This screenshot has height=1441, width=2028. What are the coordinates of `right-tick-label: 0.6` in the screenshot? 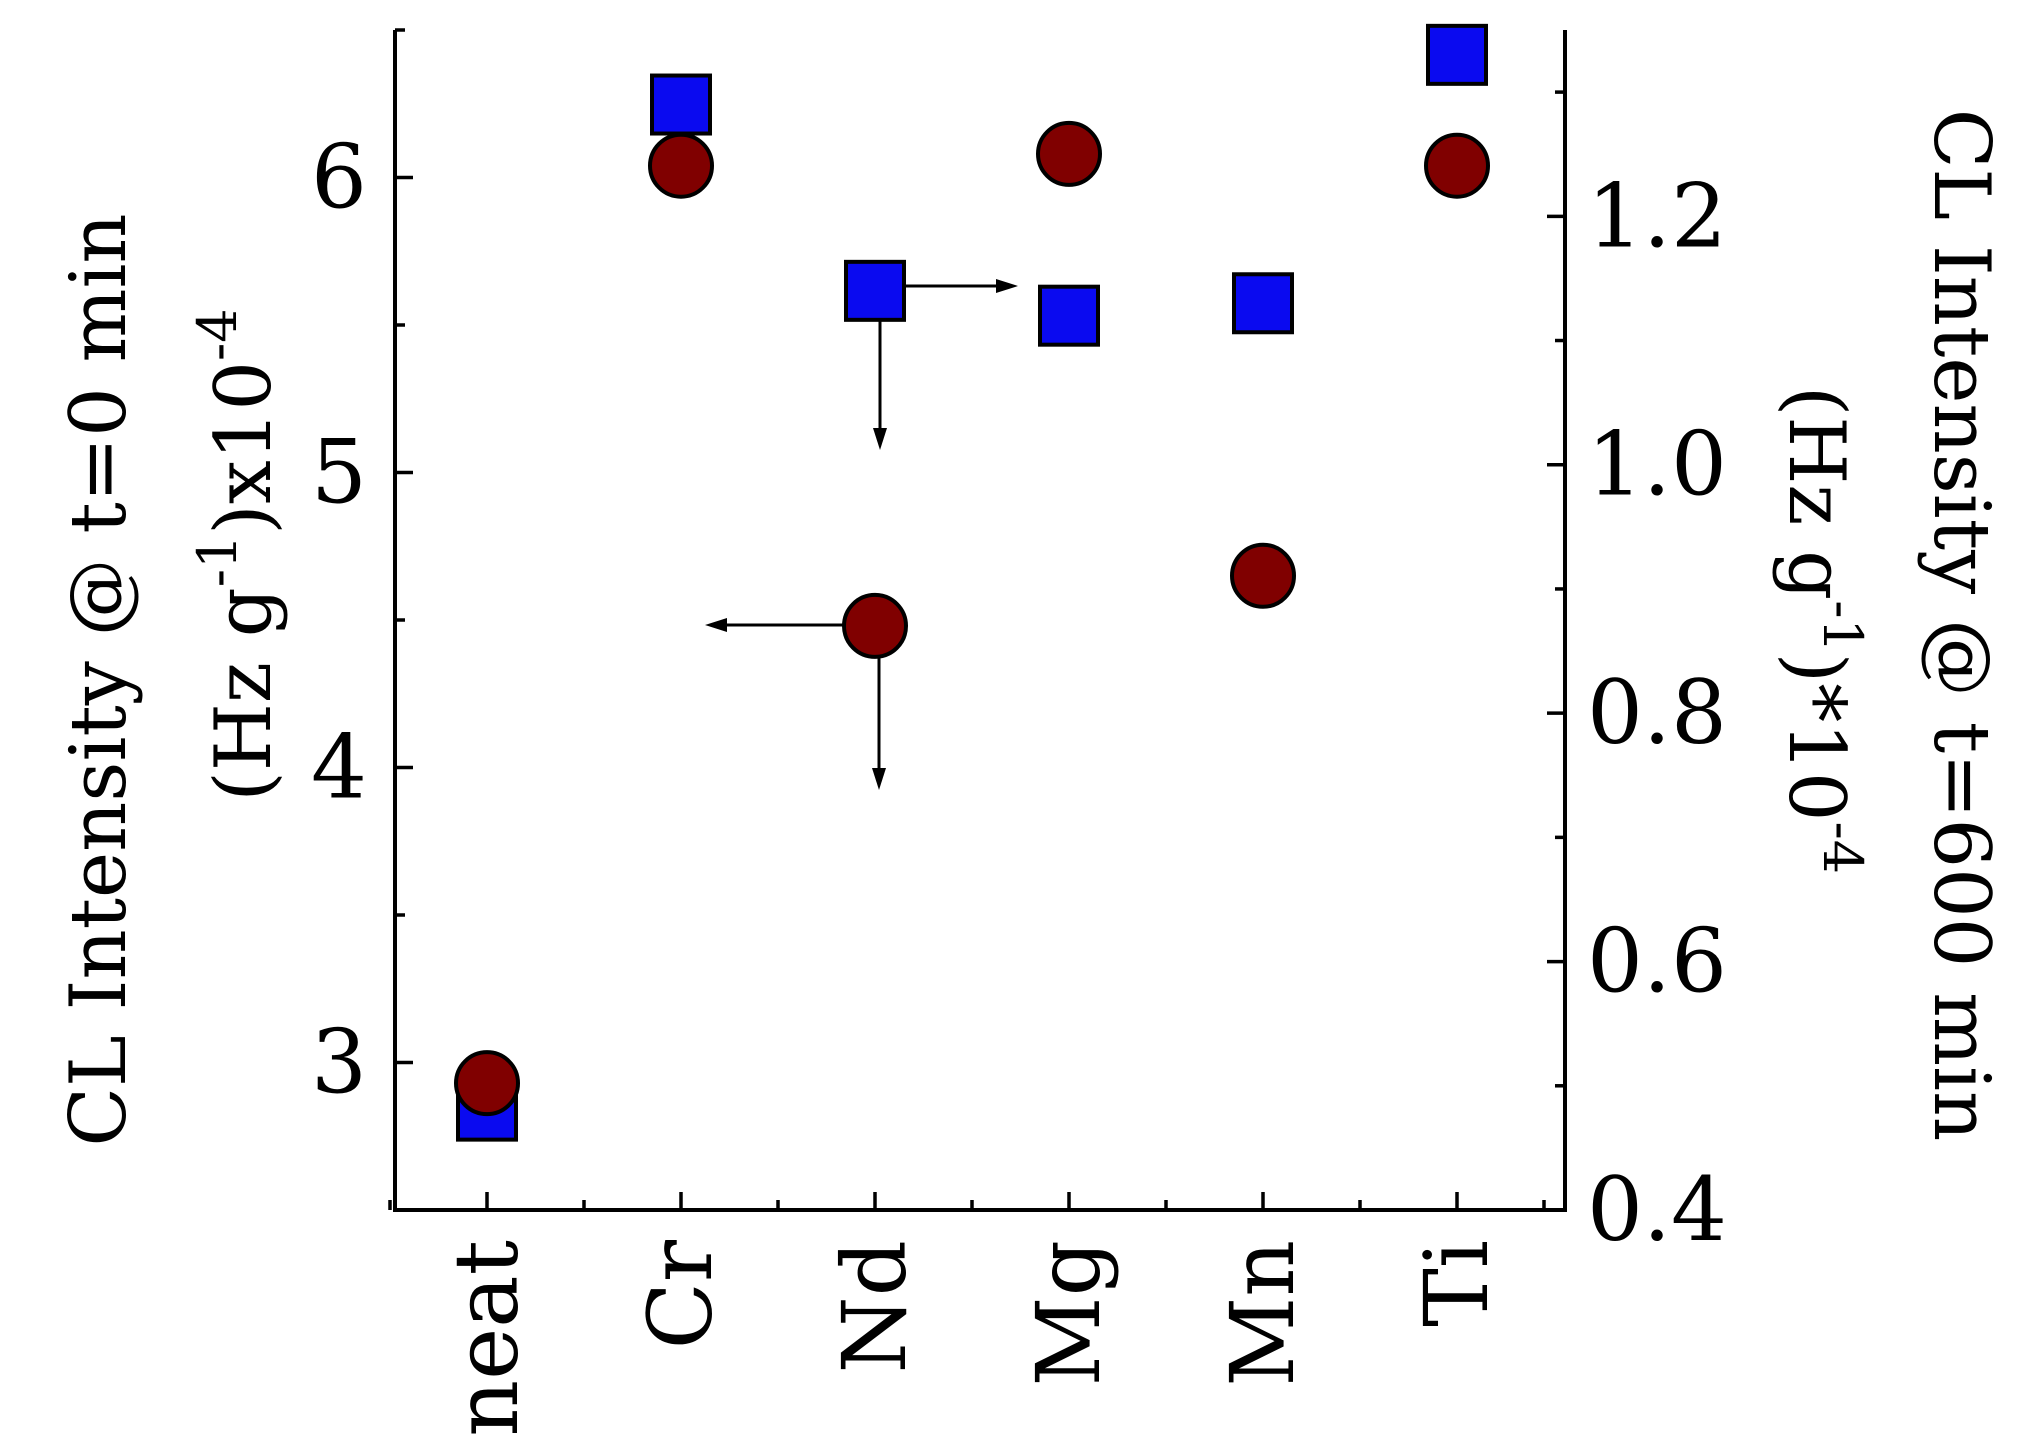 It's located at (1657, 961).